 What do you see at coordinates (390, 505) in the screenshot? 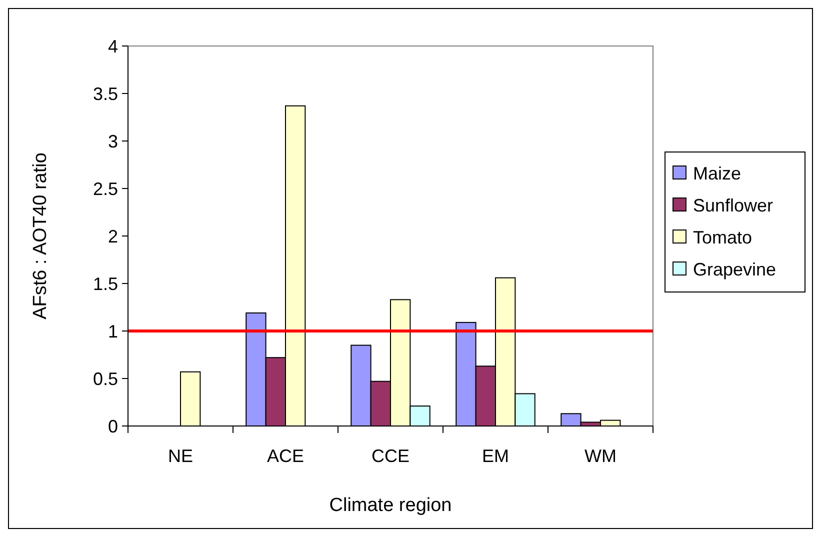
I see `x-axis-title: Climate region` at bounding box center [390, 505].